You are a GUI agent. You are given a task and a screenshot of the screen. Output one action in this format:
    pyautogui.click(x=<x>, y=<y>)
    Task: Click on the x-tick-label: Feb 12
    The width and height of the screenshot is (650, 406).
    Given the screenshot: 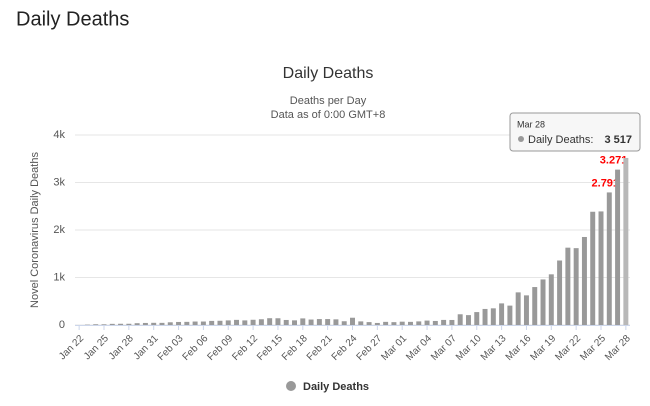 What is the action you would take?
    pyautogui.click(x=245, y=348)
    